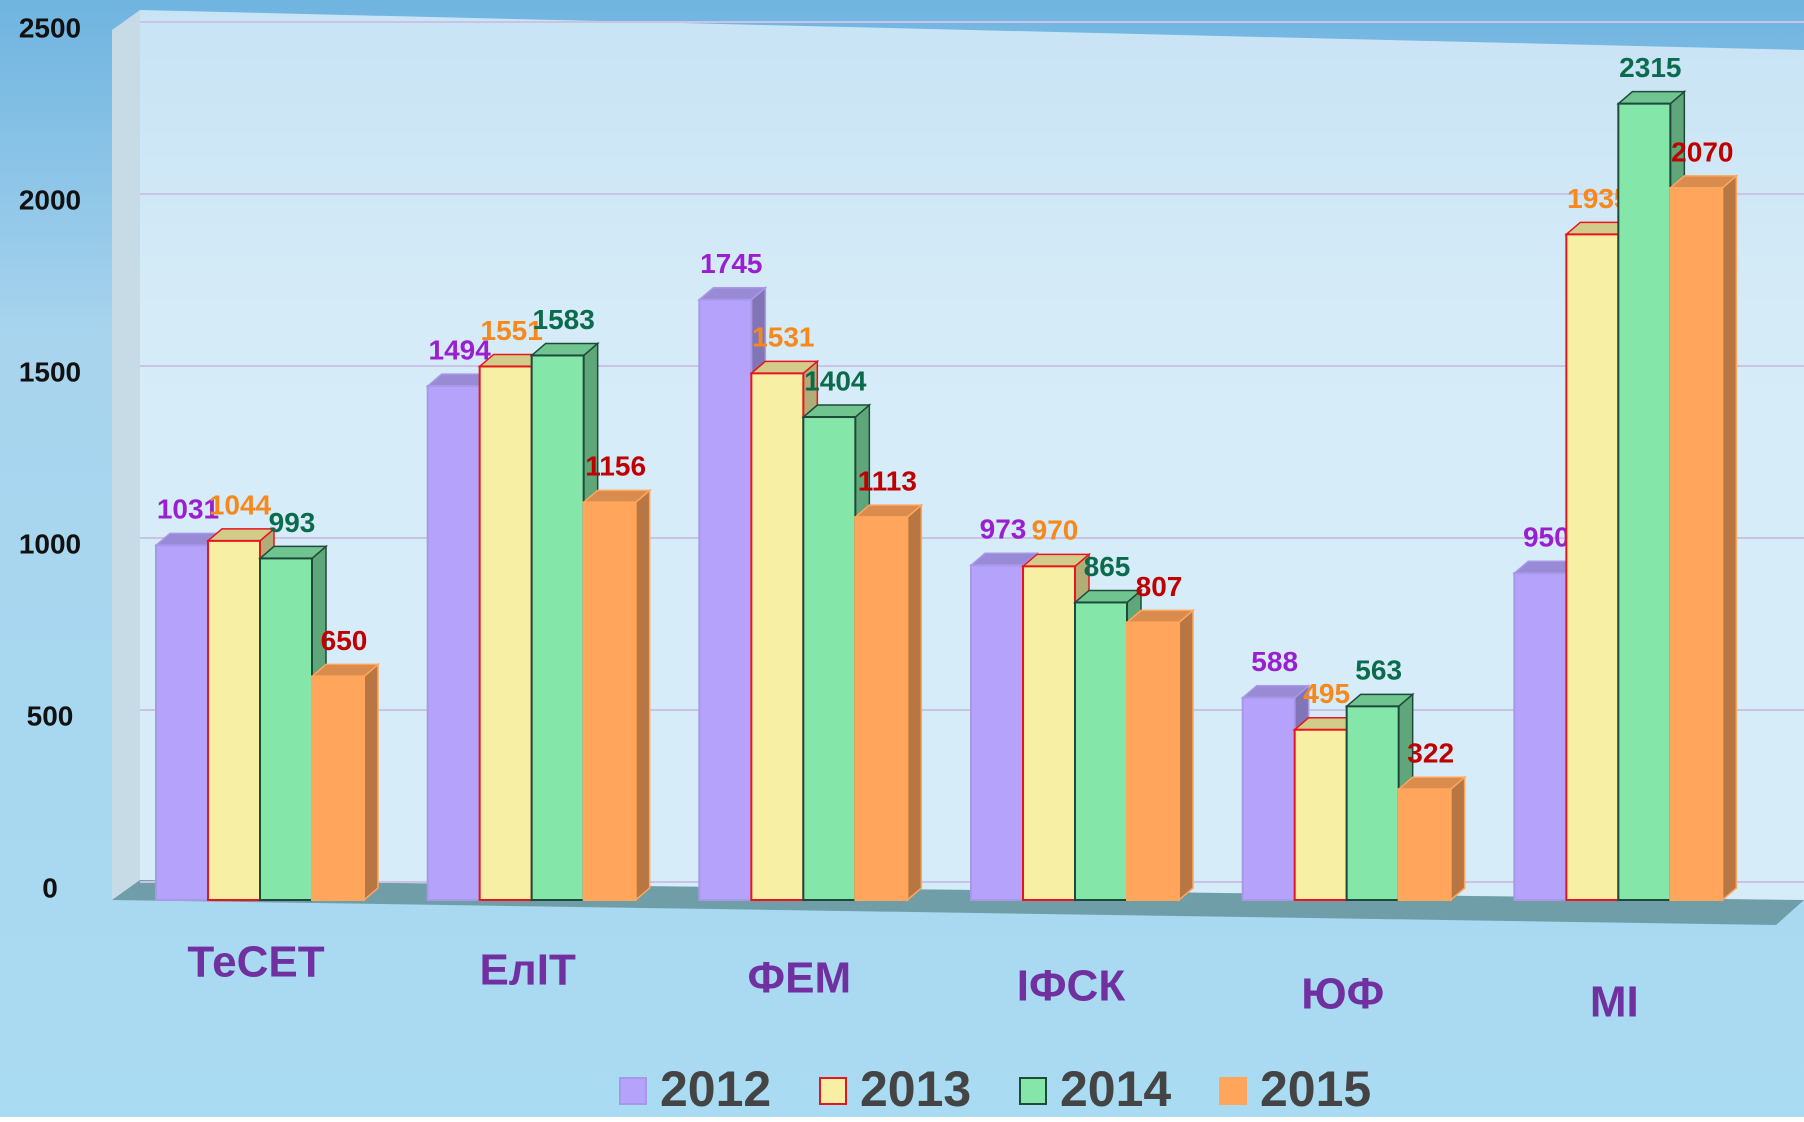 This screenshot has height=1122, width=1804. What do you see at coordinates (344, 640) in the screenshot?
I see `data-label: 650` at bounding box center [344, 640].